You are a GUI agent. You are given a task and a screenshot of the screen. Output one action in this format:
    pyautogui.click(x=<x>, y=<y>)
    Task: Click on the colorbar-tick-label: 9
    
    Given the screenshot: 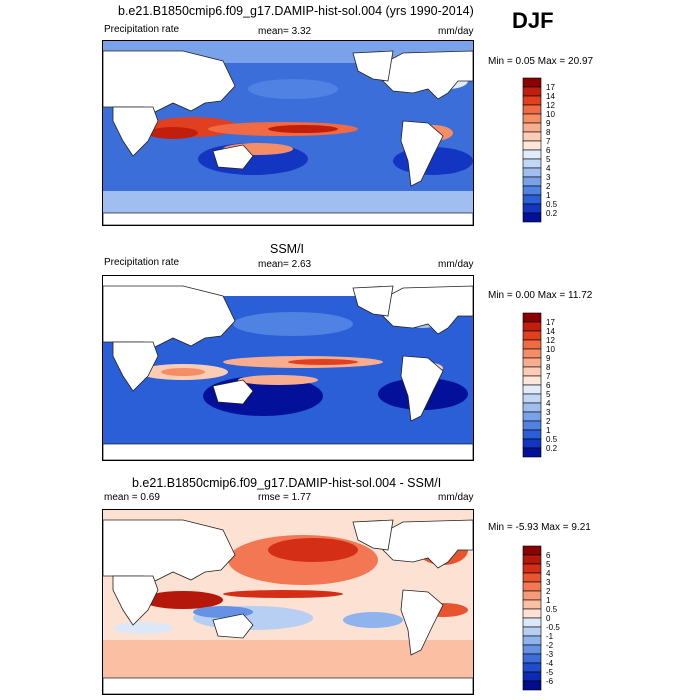 What is the action you would take?
    pyautogui.click(x=548, y=358)
    